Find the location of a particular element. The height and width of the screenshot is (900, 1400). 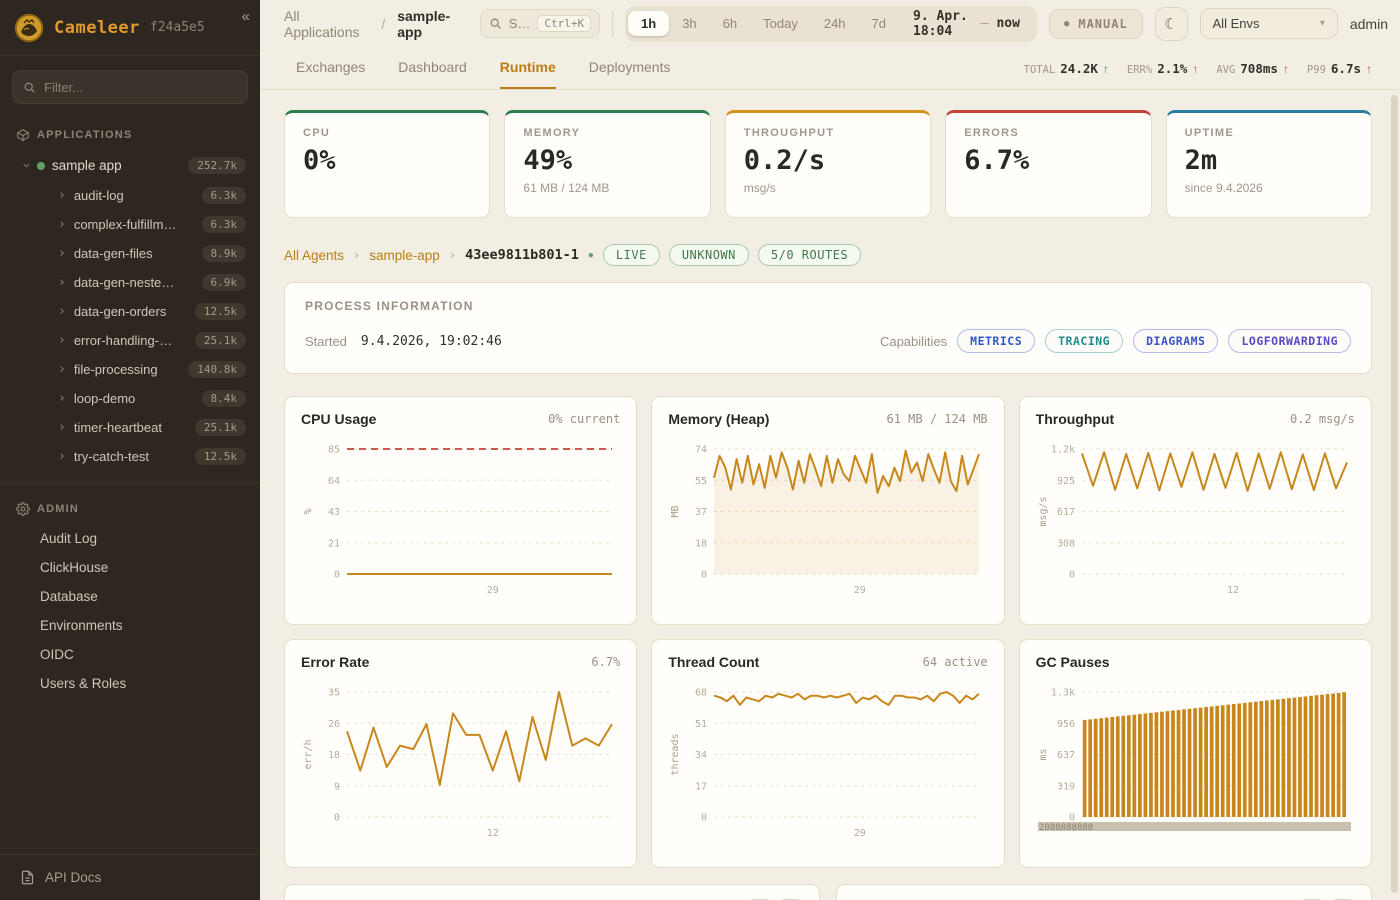

sidebar-item-try-catch-test: › try-catch-test 12.5k is located at coordinates (130, 456).